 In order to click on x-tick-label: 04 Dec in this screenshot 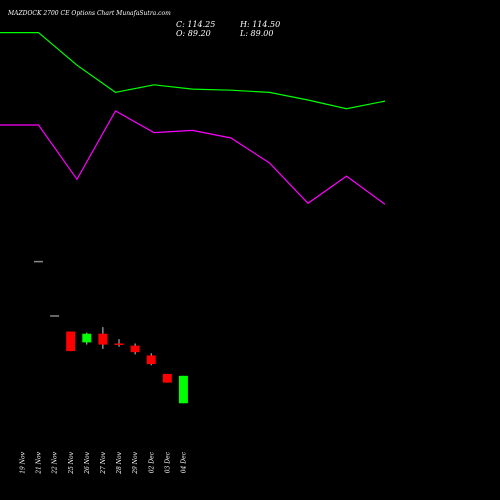, I will do `click(184, 462)`.